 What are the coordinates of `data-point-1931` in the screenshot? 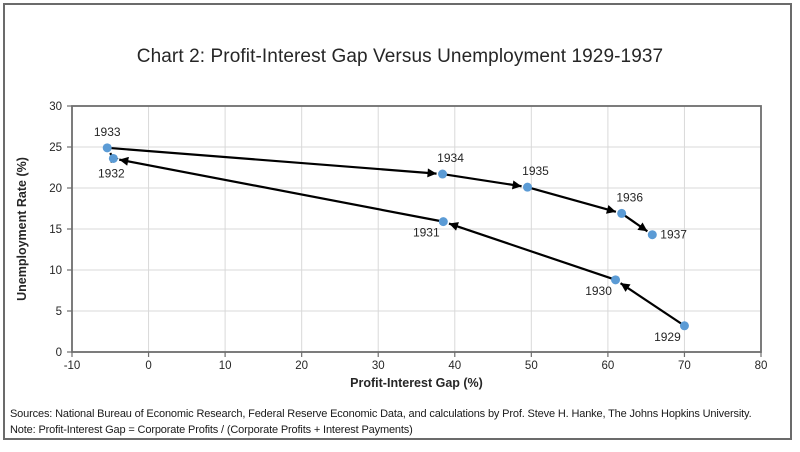 It's located at (443, 222).